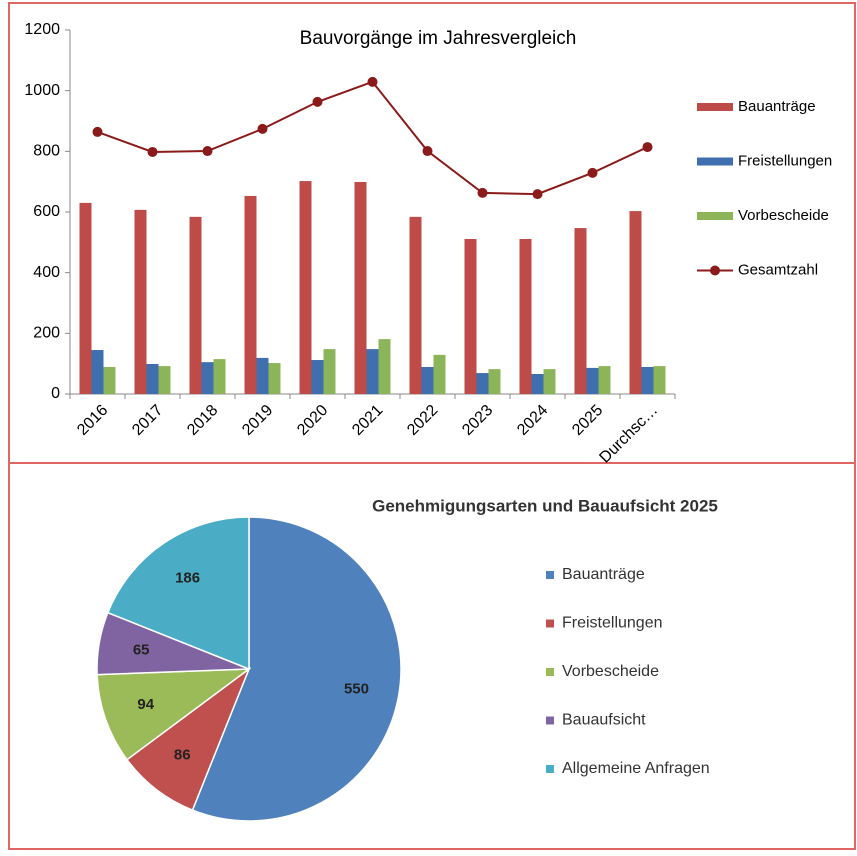 The image size is (857, 856). I want to click on data-label: 65, so click(141, 649).